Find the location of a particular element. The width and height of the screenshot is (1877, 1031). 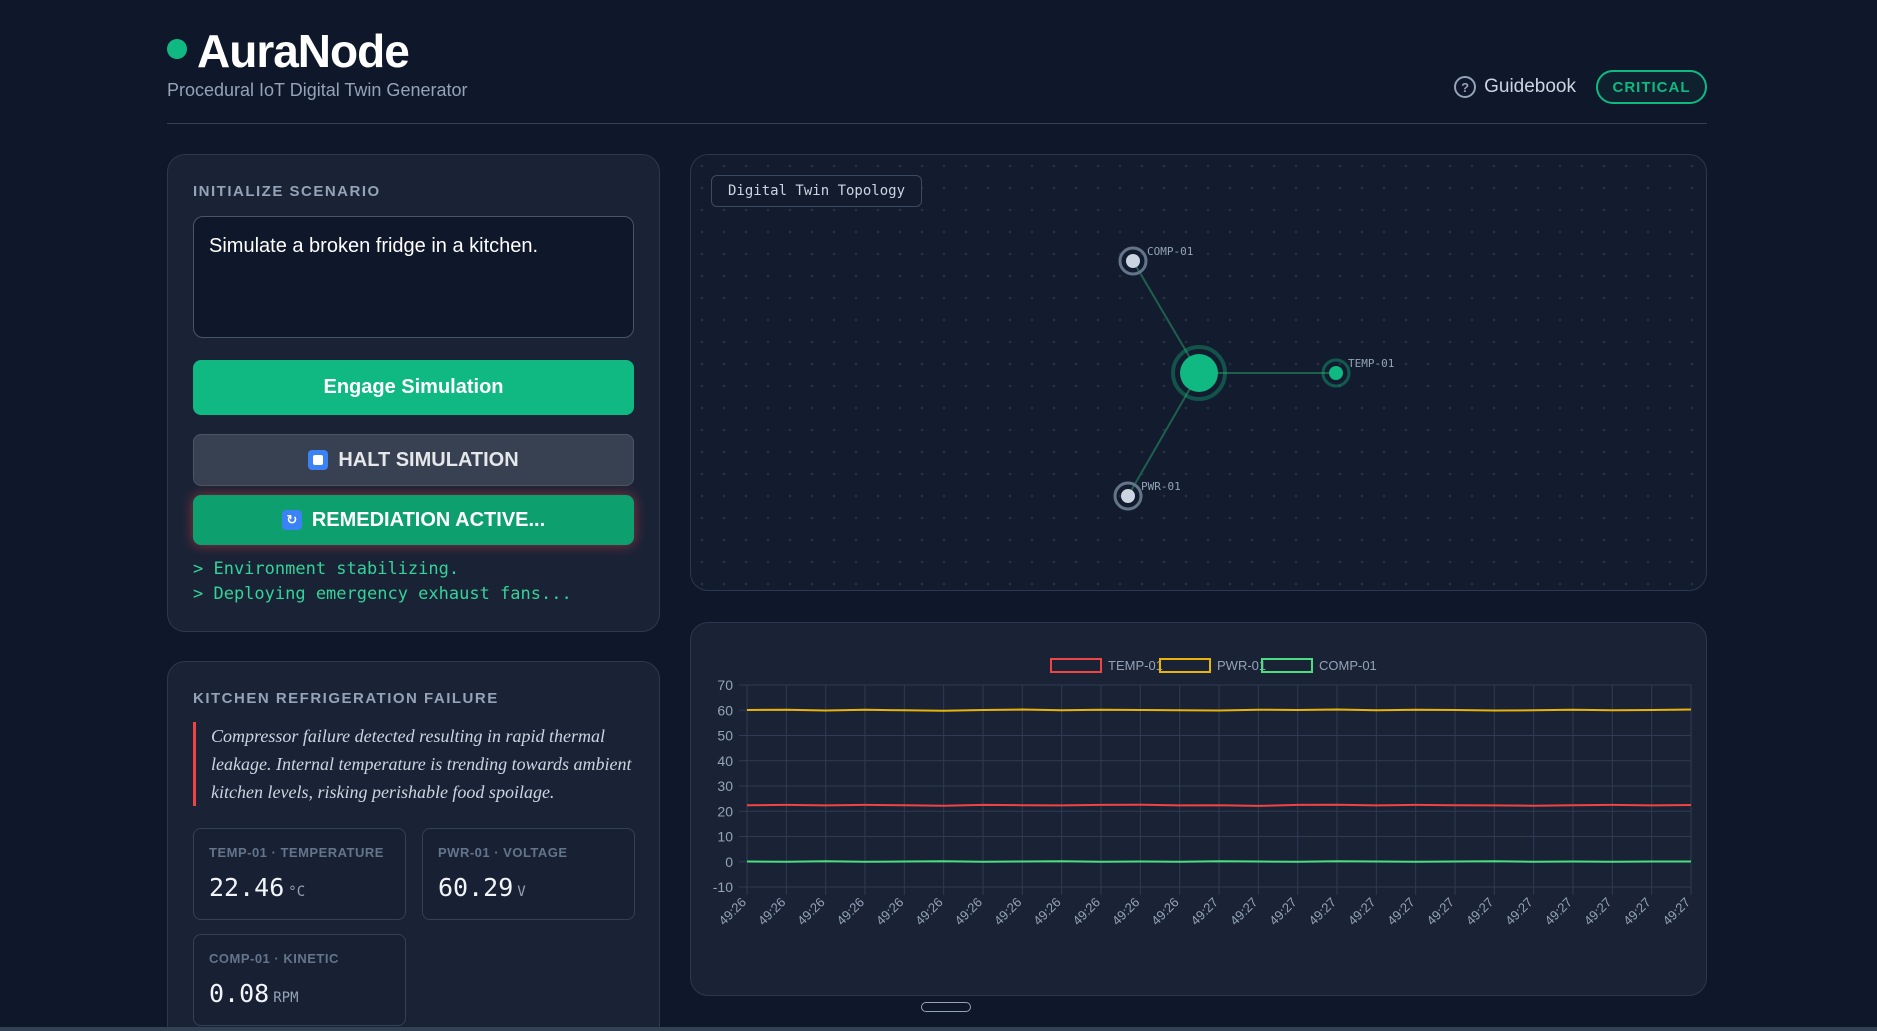

y-tick-label: 30 is located at coordinates (725, 786).